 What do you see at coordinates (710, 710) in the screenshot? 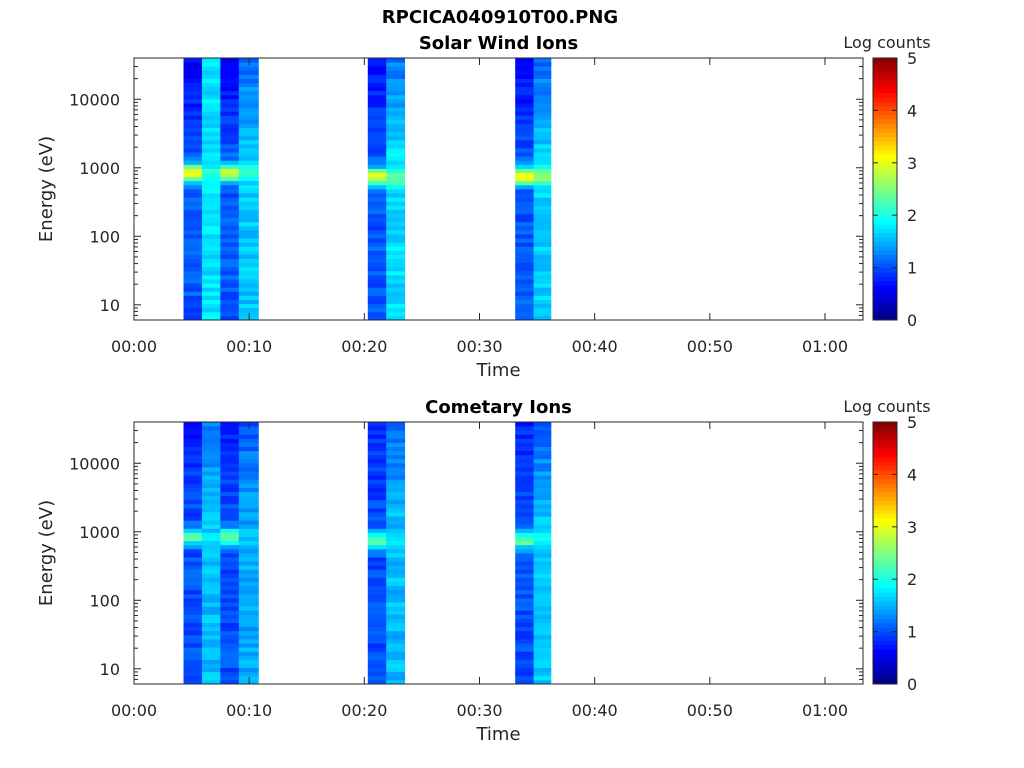
I see `x-tick-label: 00:50` at bounding box center [710, 710].